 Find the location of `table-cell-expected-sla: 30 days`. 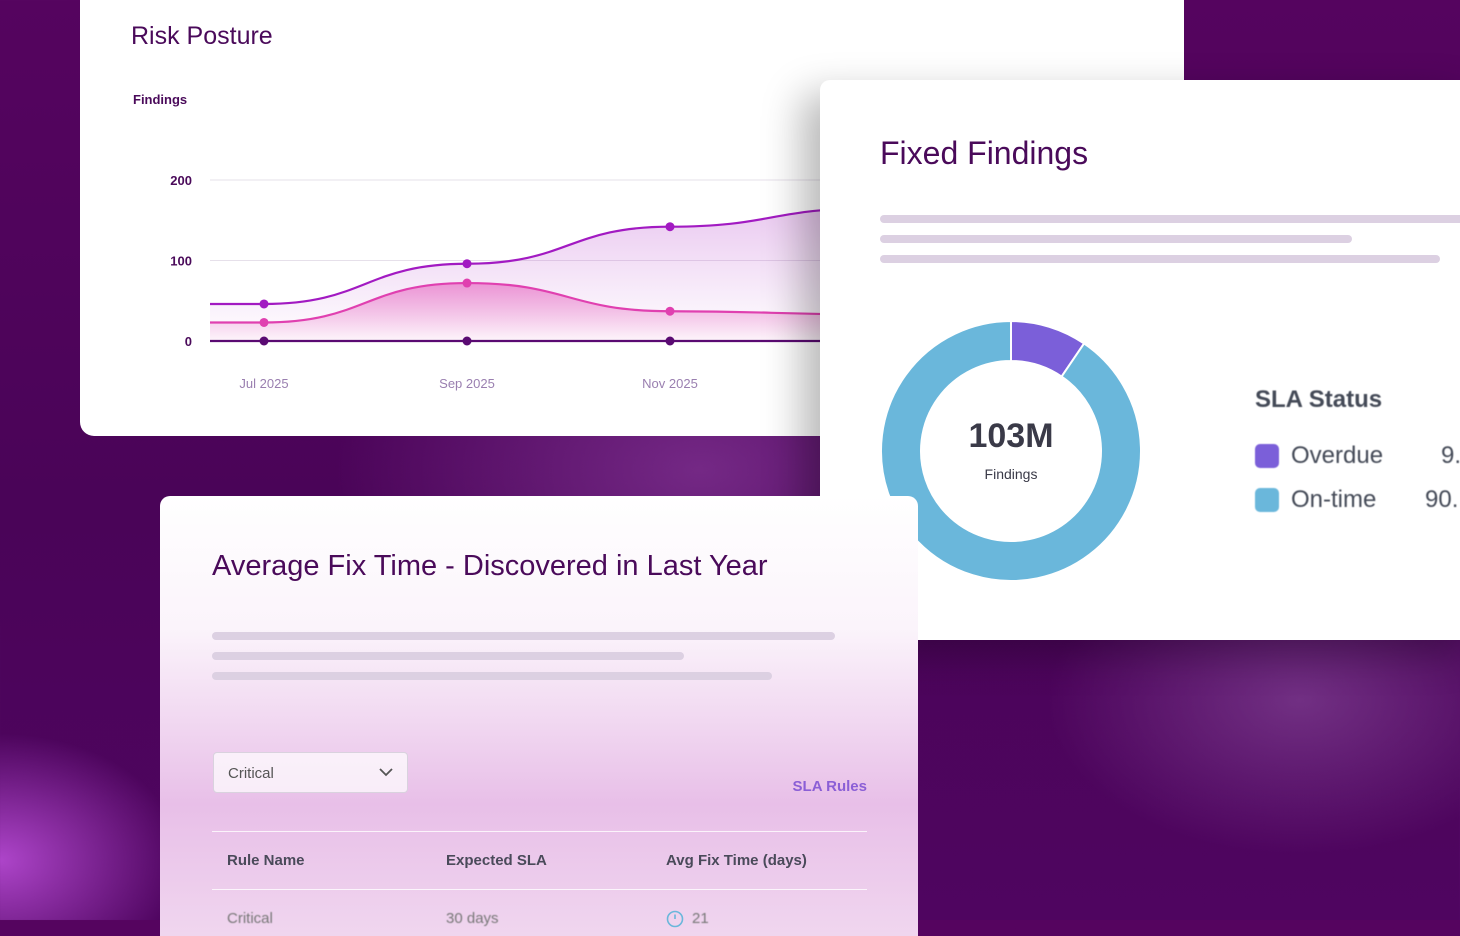

table-cell-expected-sla: 30 days is located at coordinates (472, 918).